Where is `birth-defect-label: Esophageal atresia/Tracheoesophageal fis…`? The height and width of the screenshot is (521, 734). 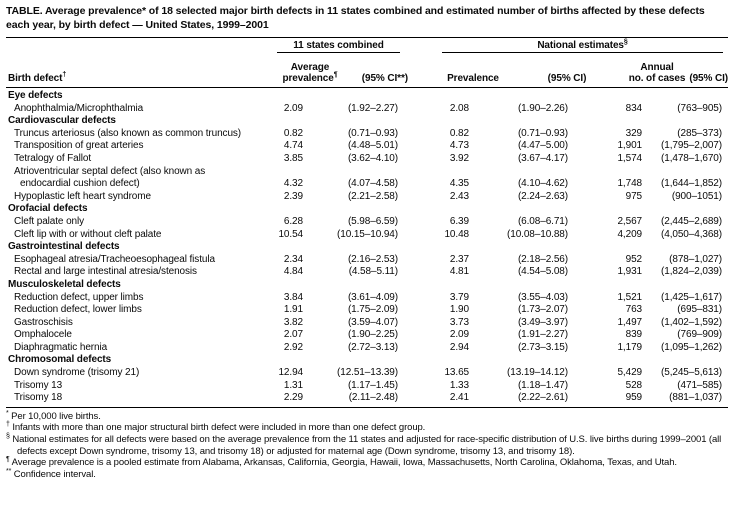
birth-defect-label: Esophageal atresia/Tracheoesophageal fis… is located at coordinates (114, 259).